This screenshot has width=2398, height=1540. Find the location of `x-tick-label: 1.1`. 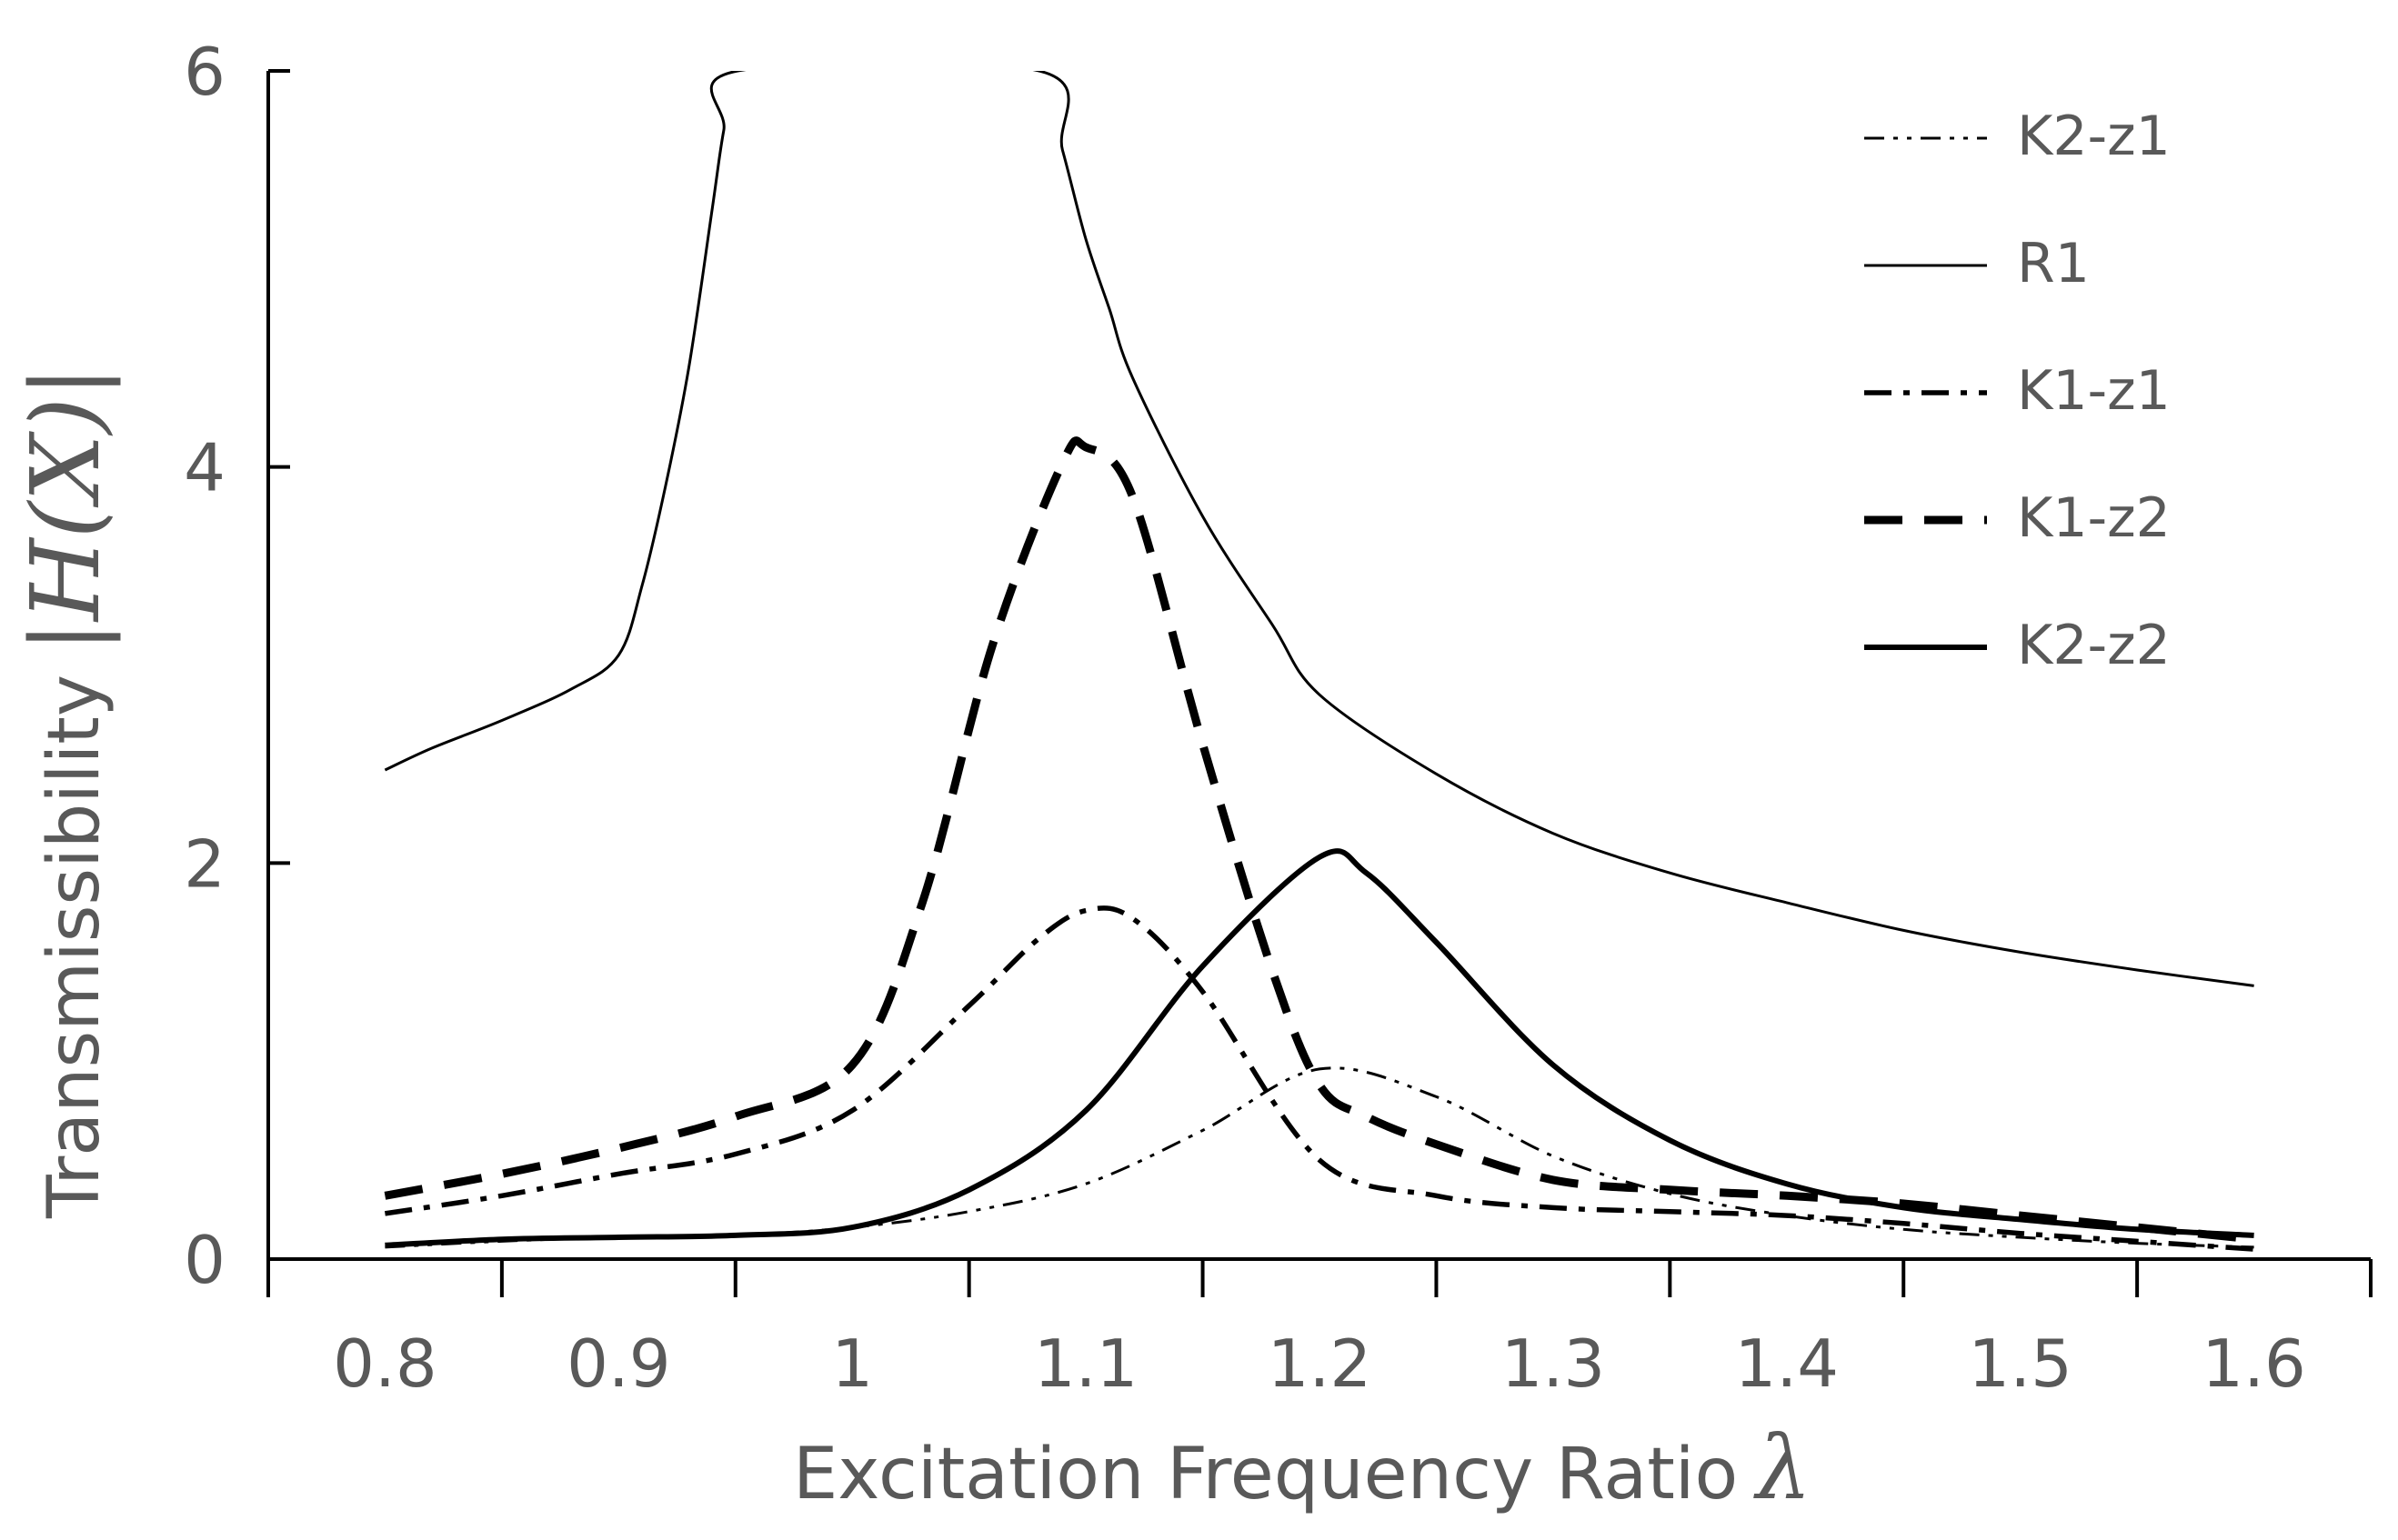

x-tick-label: 1.1 is located at coordinates (1086, 1363).